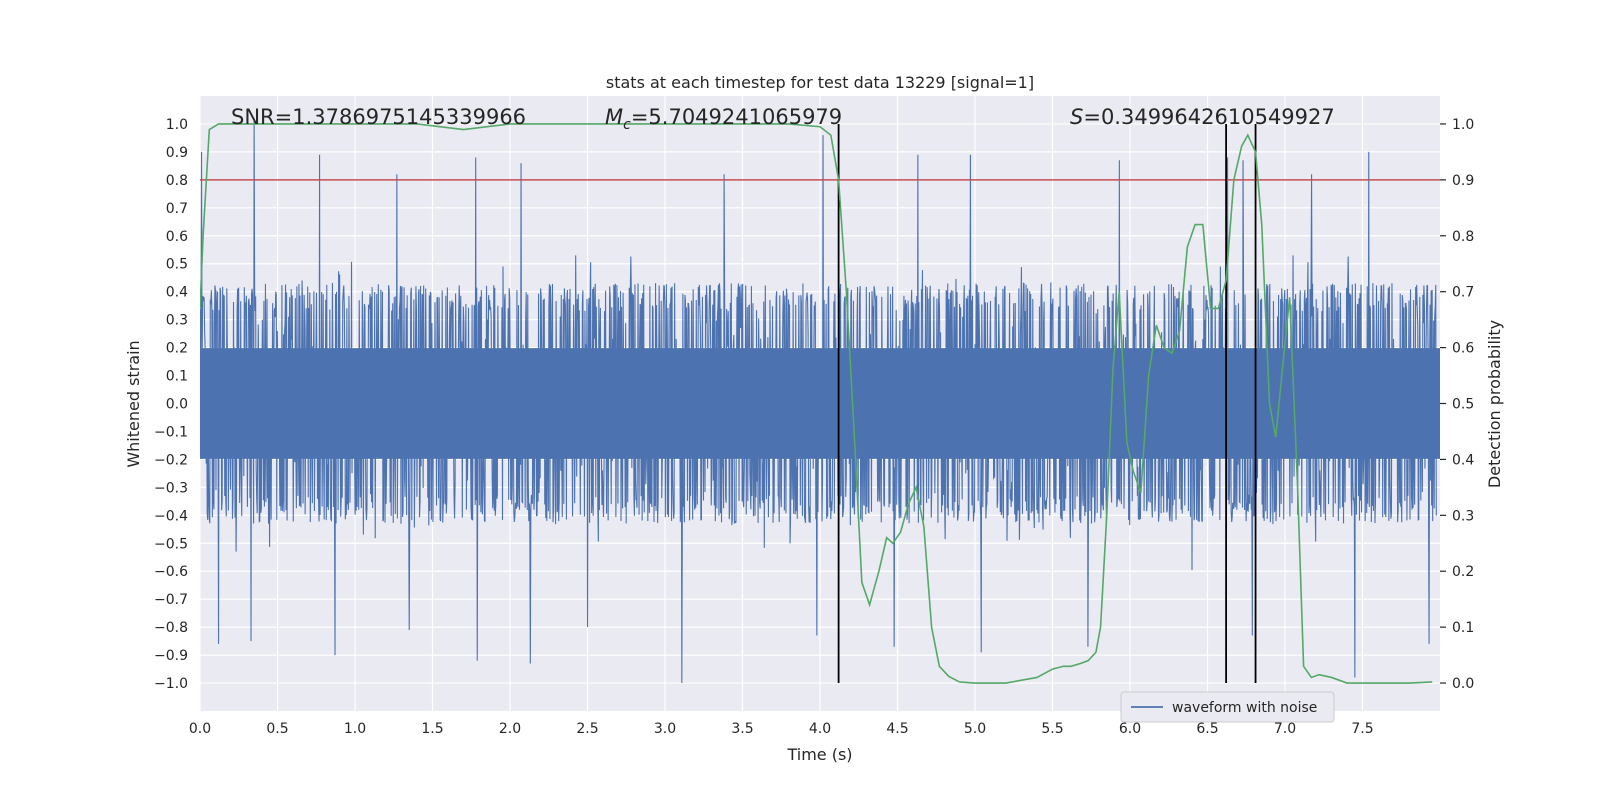 The height and width of the screenshot is (800, 1600). Describe the element at coordinates (171, 432) in the screenshot. I see `y-tick-label: −0.1` at that location.